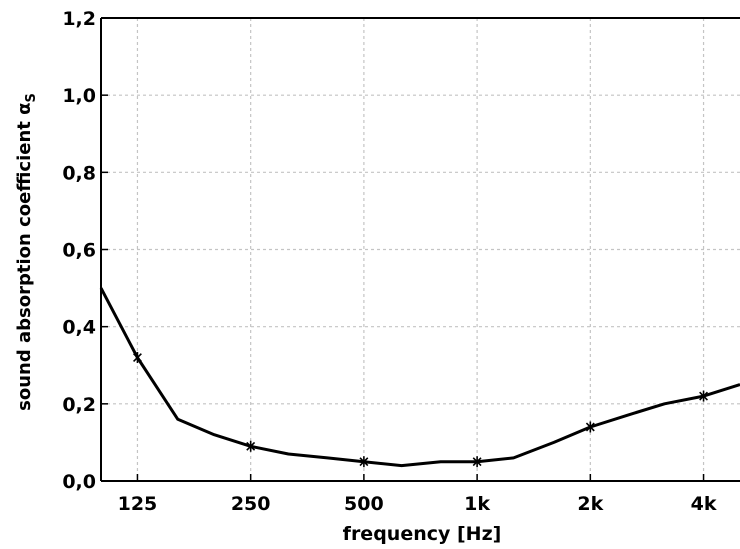  Describe the element at coordinates (422, 534) in the screenshot. I see `x-axis-label: frequency [Hz]` at that location.